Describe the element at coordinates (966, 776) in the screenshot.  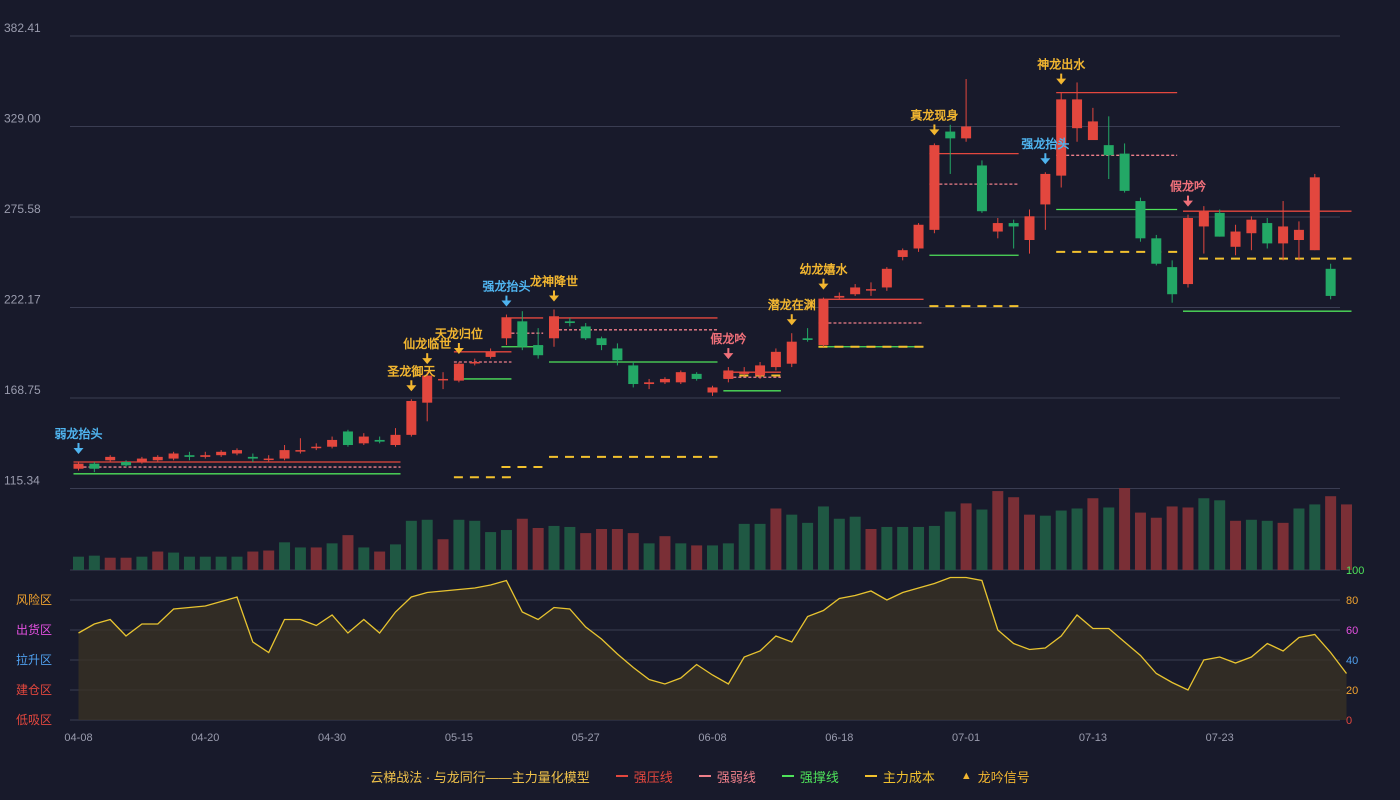
I see `triangle-icon: ▲` at that location.